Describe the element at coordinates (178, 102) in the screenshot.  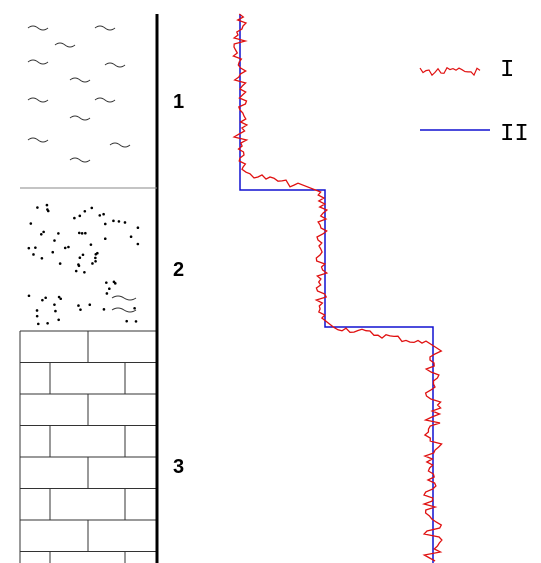
I see `layer-label: 1` at that location.